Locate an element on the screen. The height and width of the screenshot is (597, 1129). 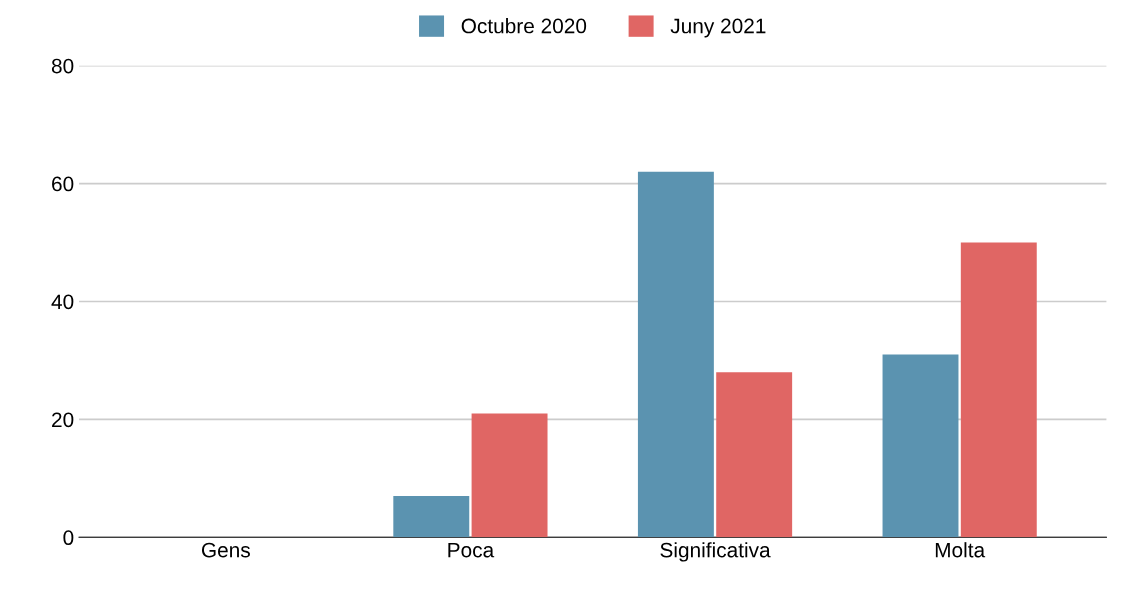
y-tick-label: 60 is located at coordinates (63, 184).